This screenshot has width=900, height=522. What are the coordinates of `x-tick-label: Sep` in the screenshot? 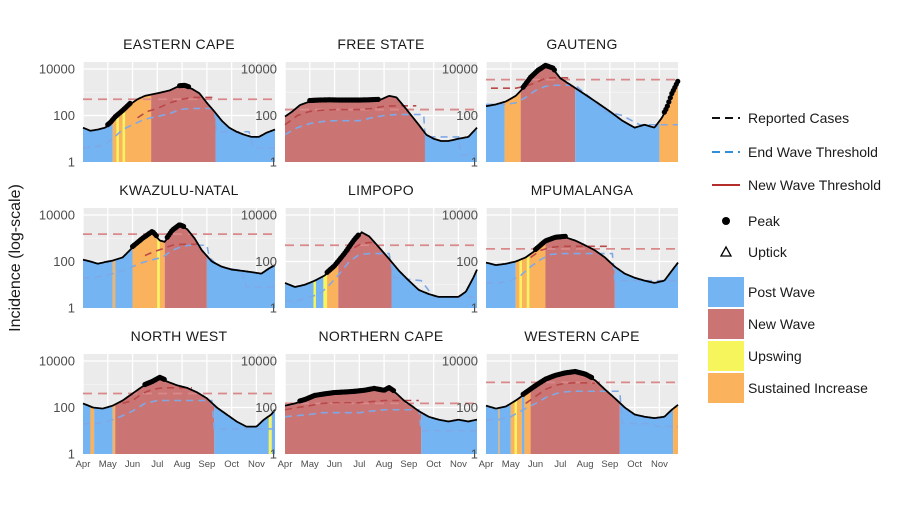 It's located at (206, 464).